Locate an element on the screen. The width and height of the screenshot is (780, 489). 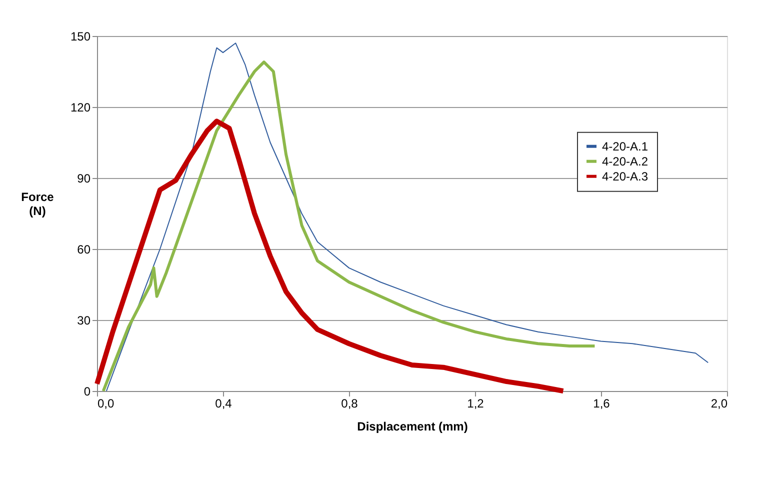
y-tick-label: 120 is located at coordinates (80, 107).